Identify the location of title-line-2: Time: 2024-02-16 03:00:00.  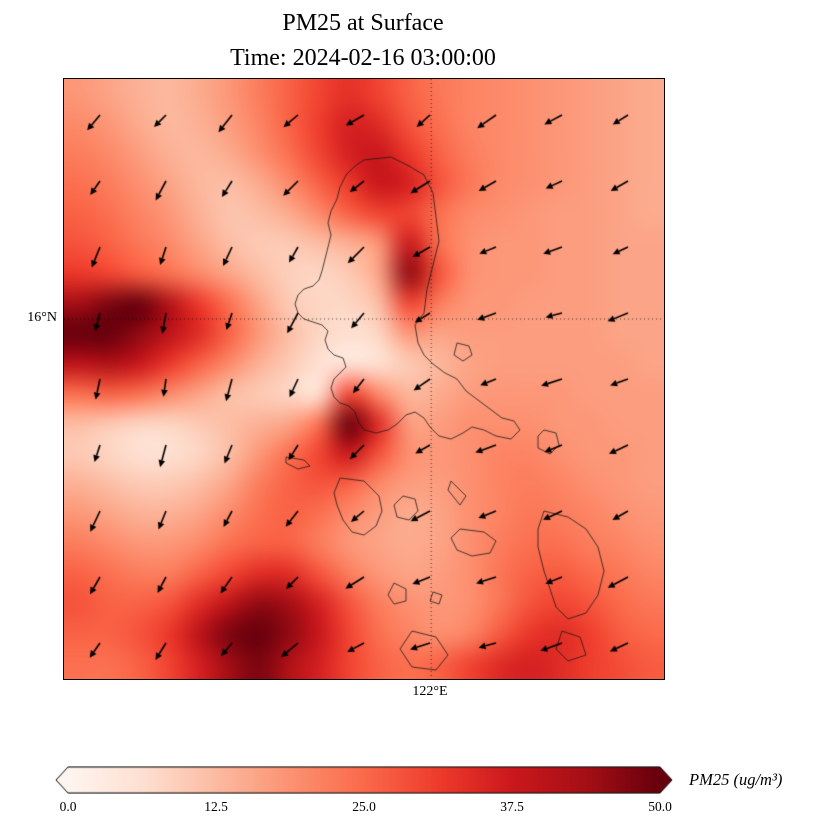
(363, 58).